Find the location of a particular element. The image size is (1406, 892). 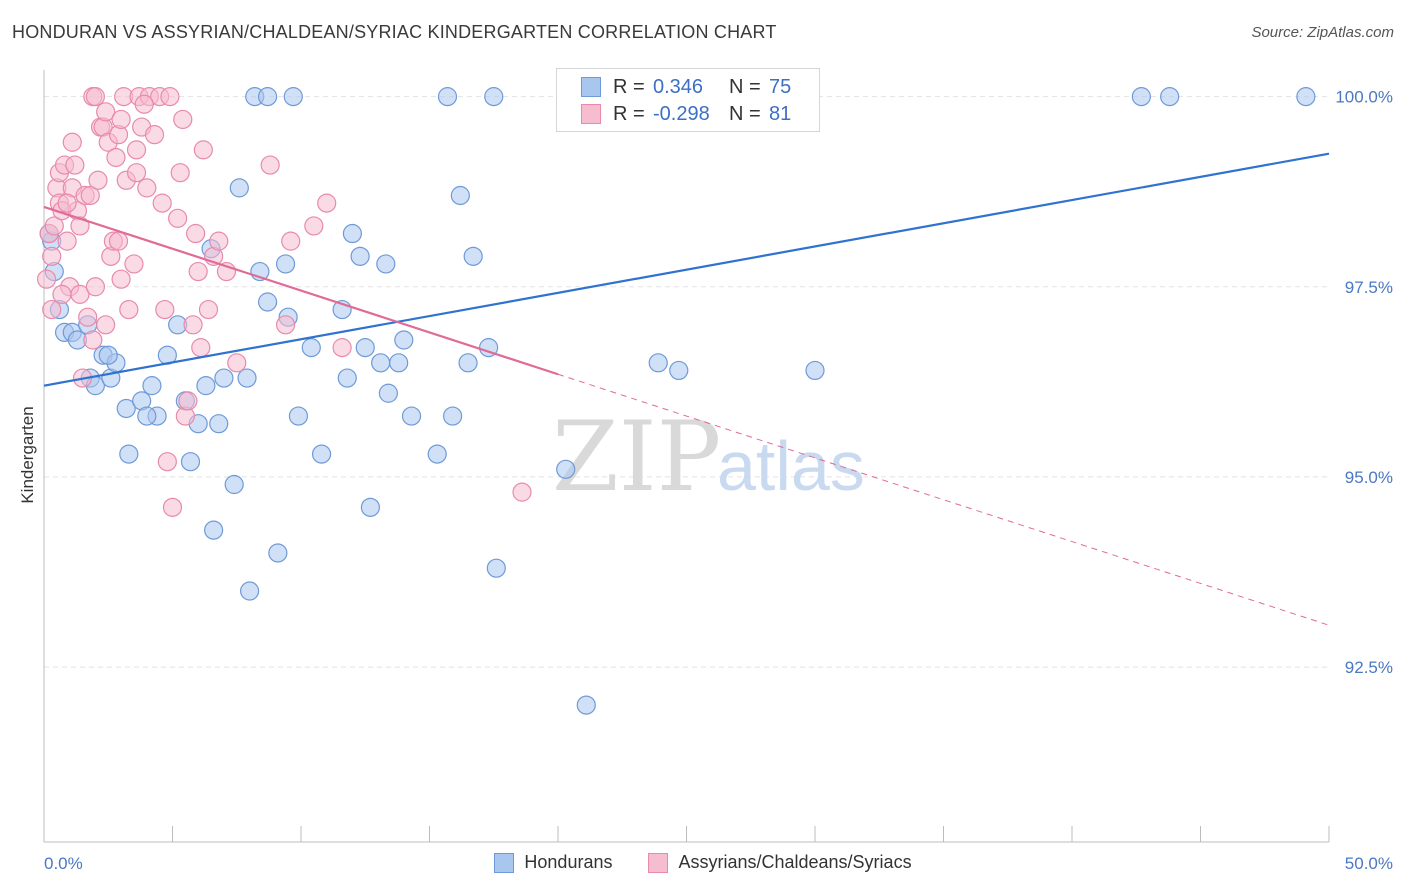

legend-r-label: R = is located at coordinates (629, 86).